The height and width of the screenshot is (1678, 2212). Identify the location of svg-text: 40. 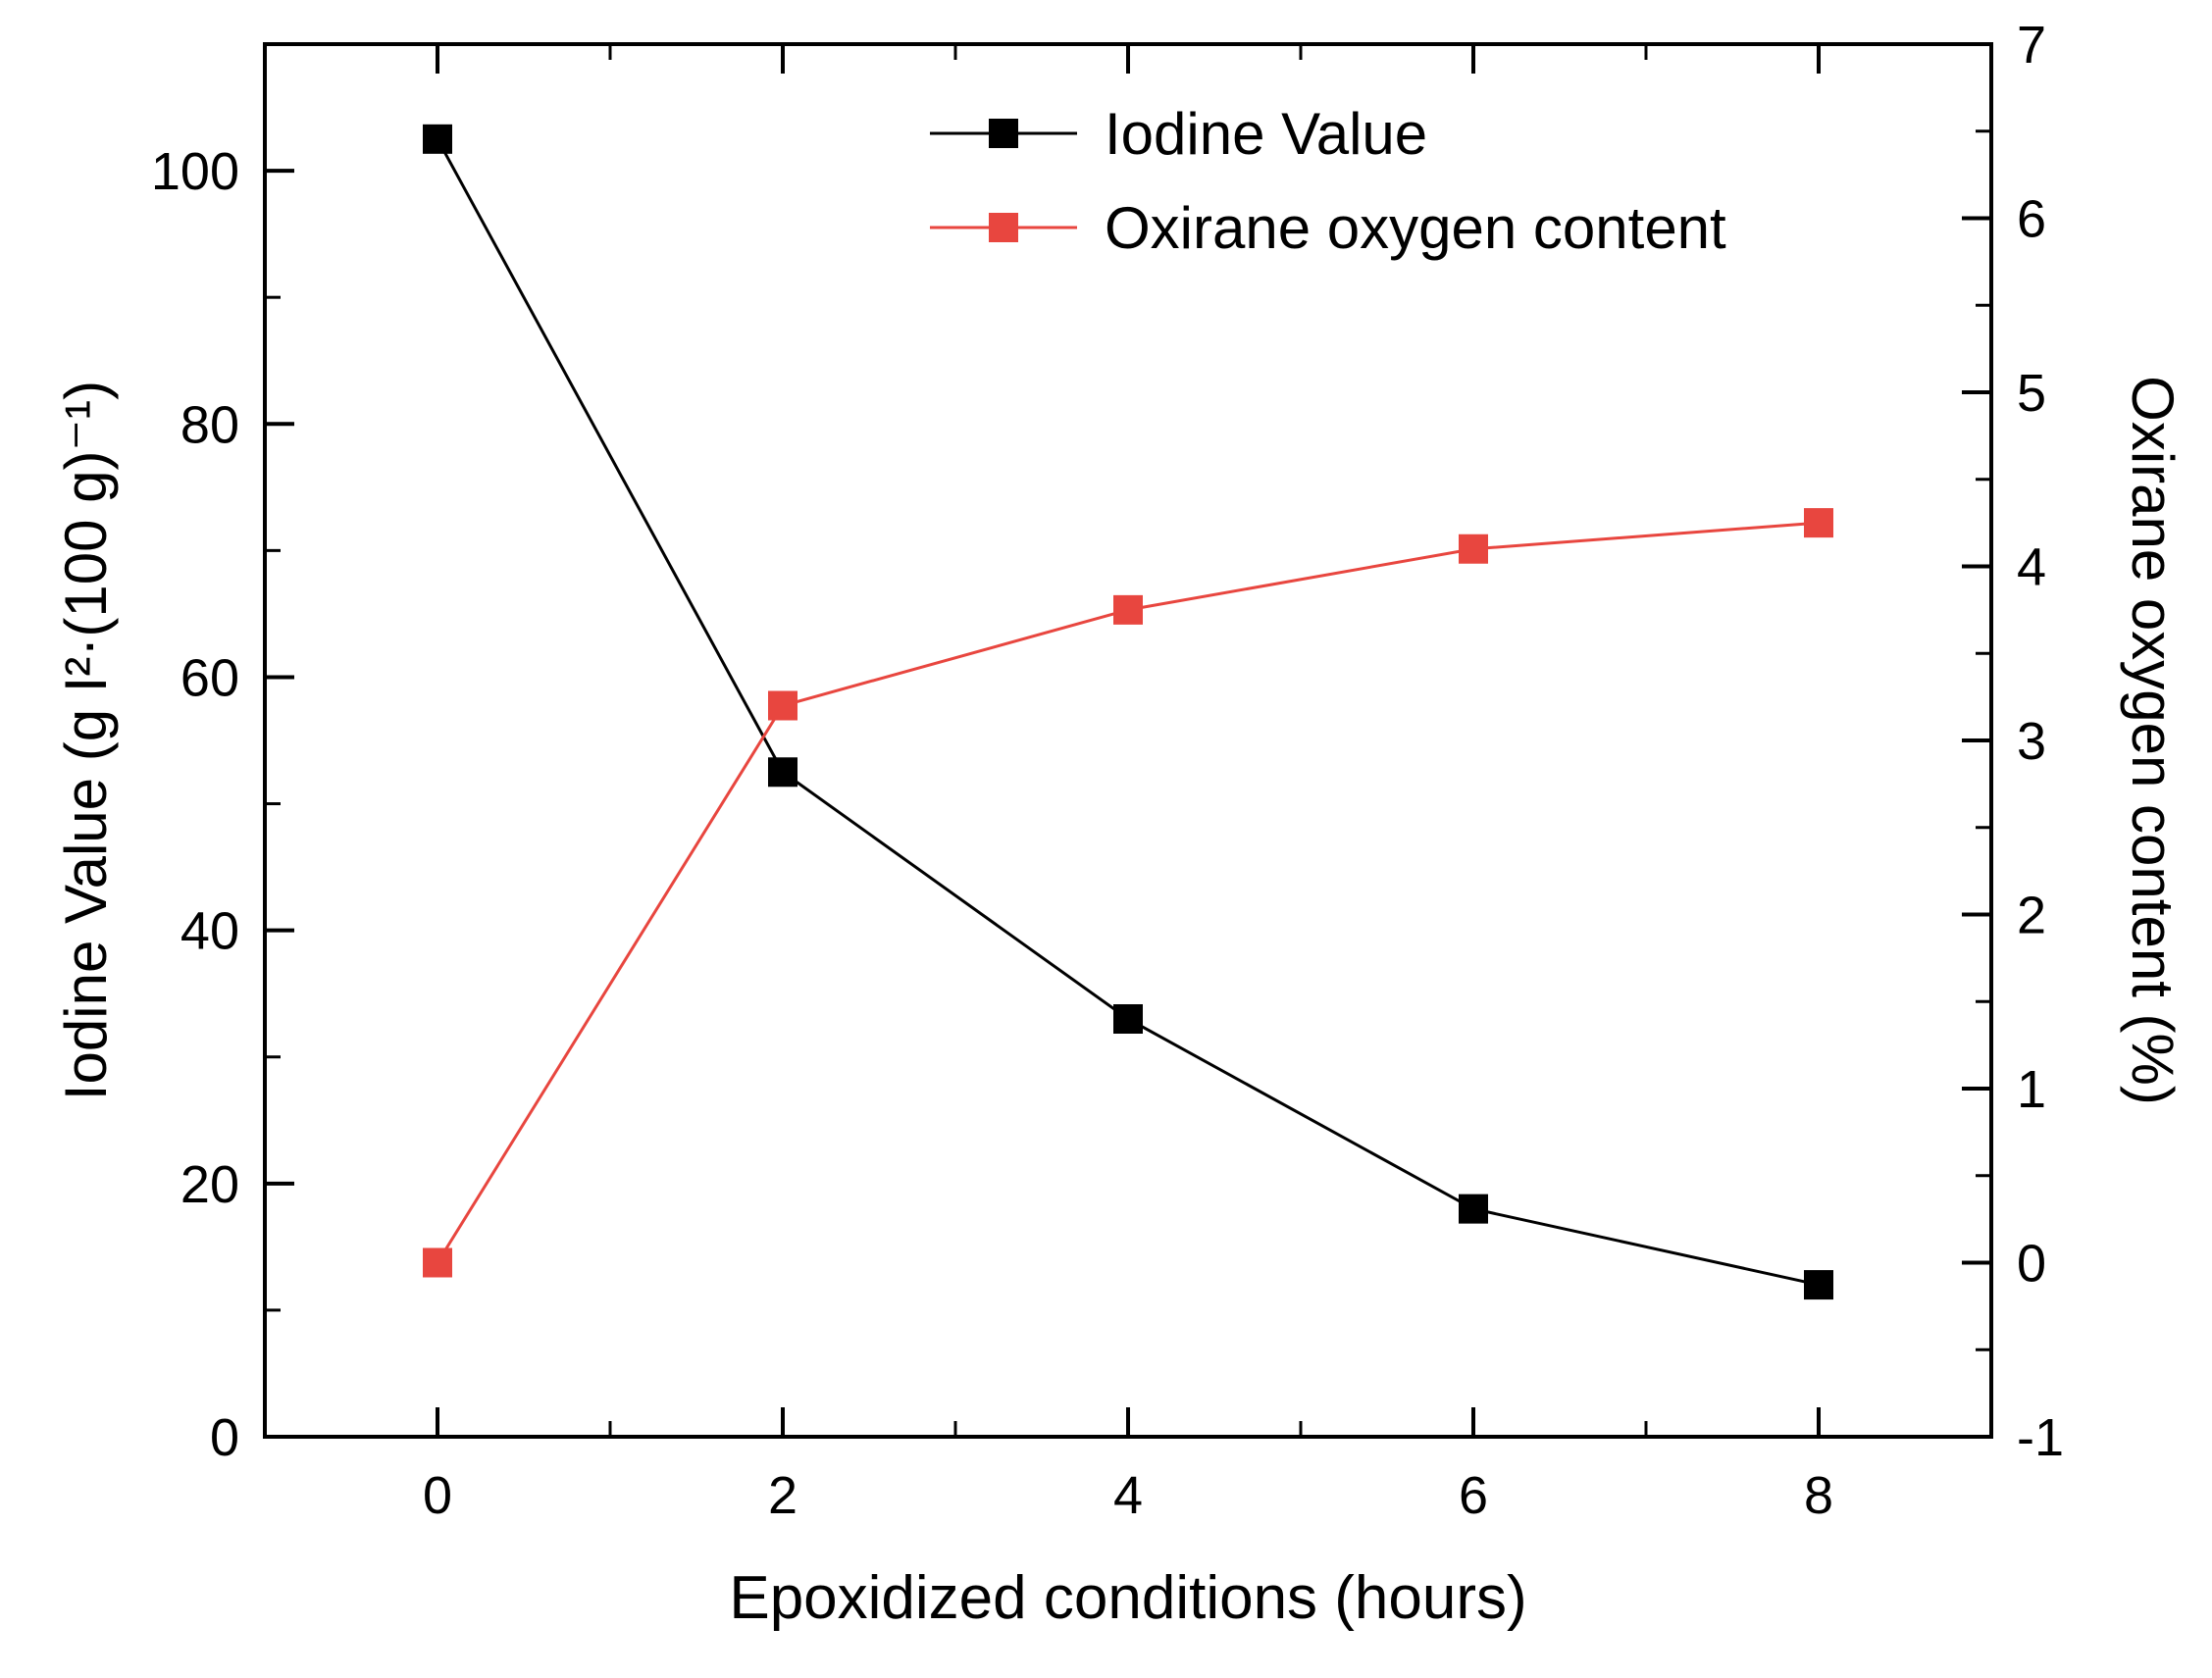
(209, 931).